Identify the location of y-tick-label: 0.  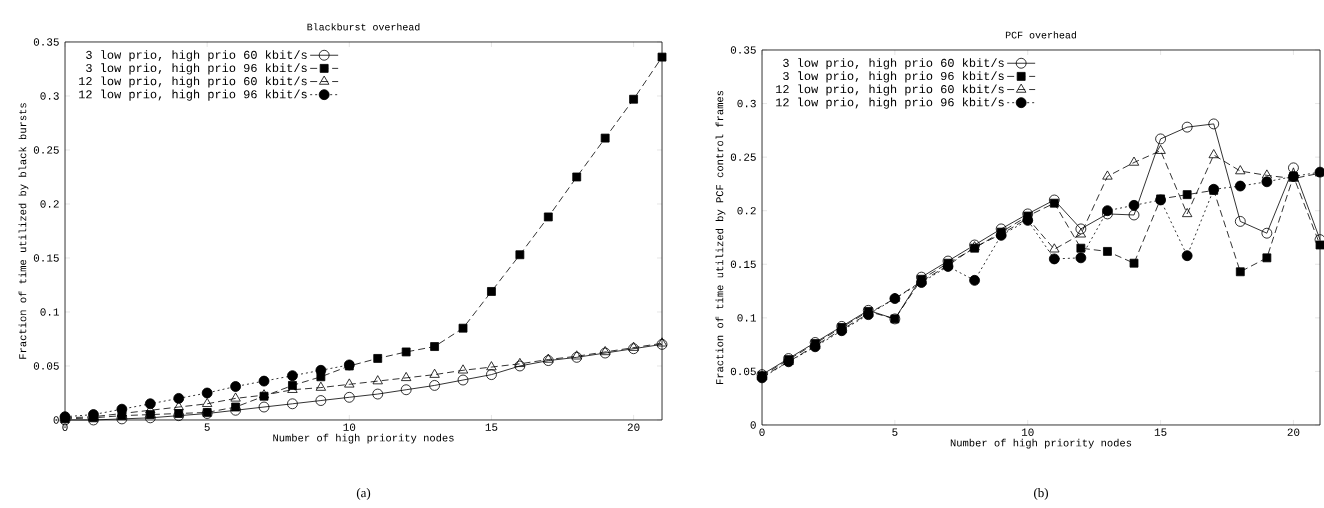
(56, 420).